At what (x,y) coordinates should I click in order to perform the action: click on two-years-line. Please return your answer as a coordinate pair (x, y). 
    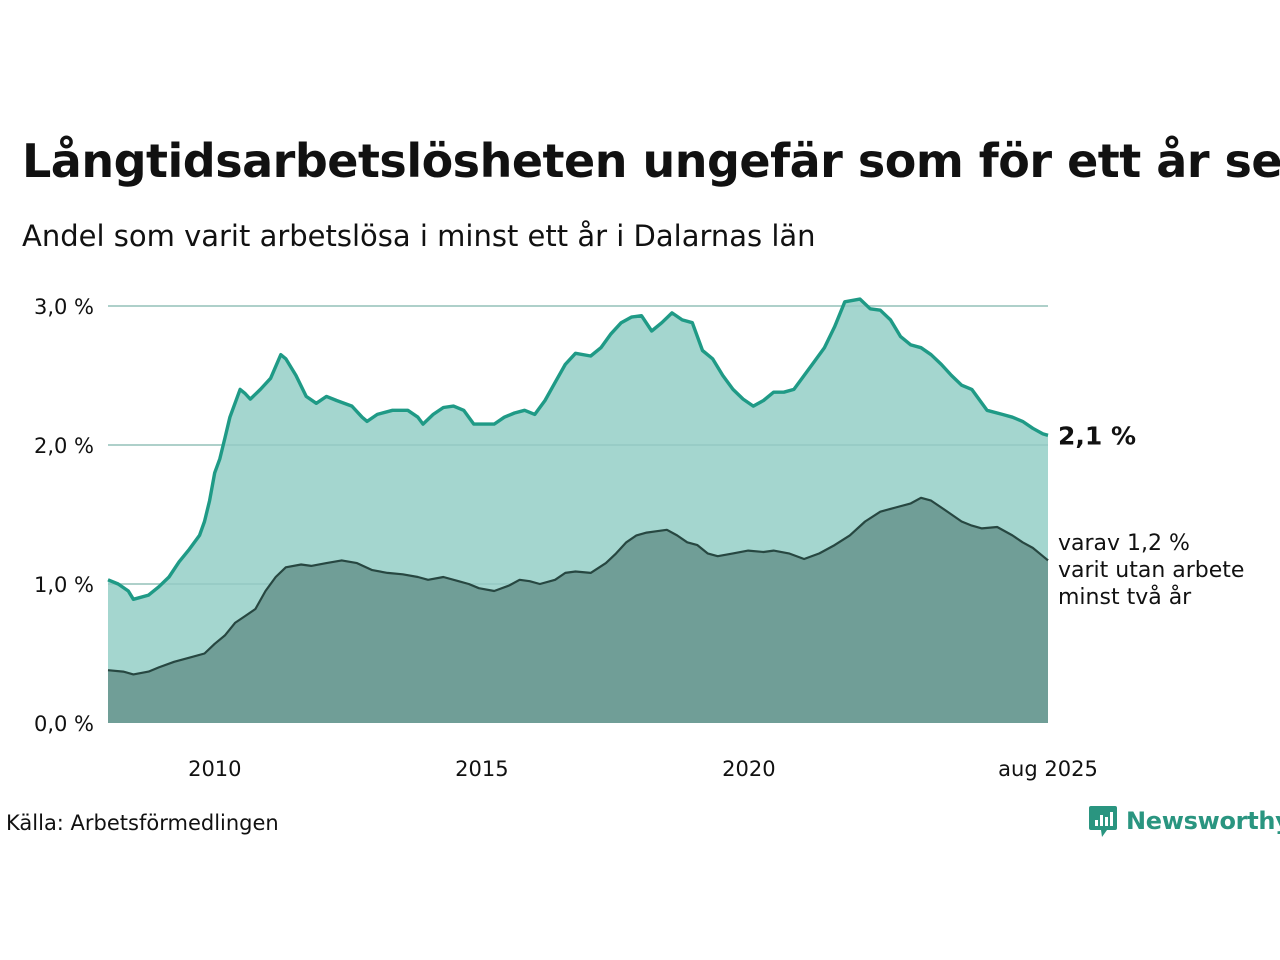
    Looking at the image, I should click on (578, 586).